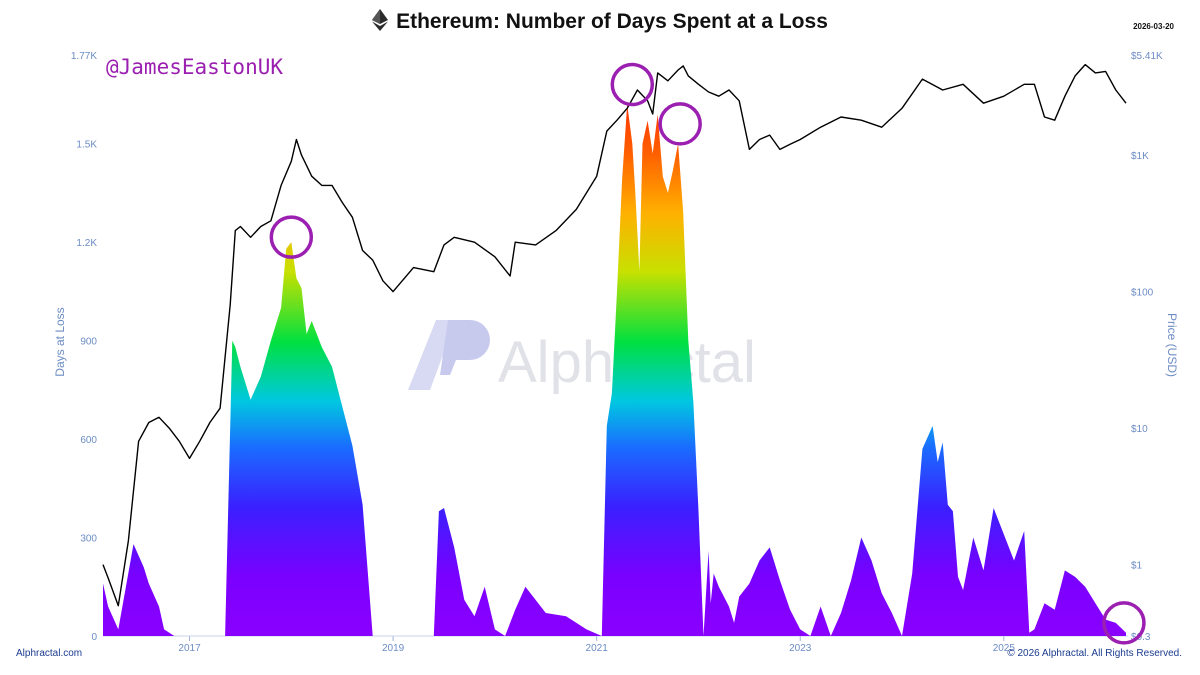 Image resolution: width=1200 pixels, height=675 pixels. I want to click on y-left-tick-label: 300, so click(88, 539).